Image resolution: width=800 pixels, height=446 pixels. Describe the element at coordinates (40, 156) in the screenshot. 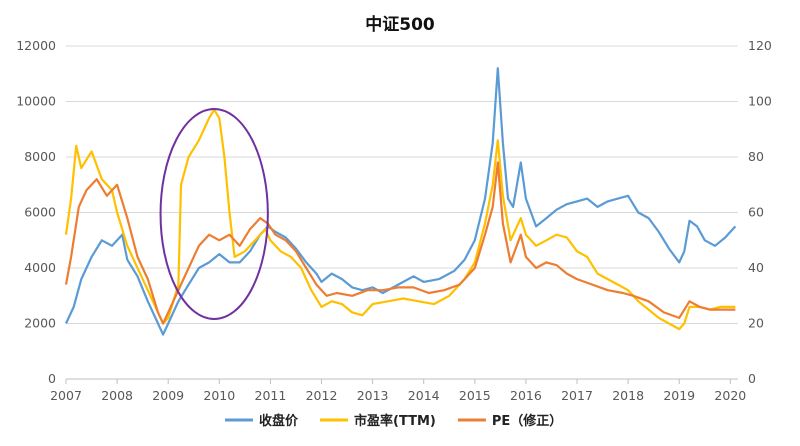

I see `y-left-tick-label: 8000` at that location.